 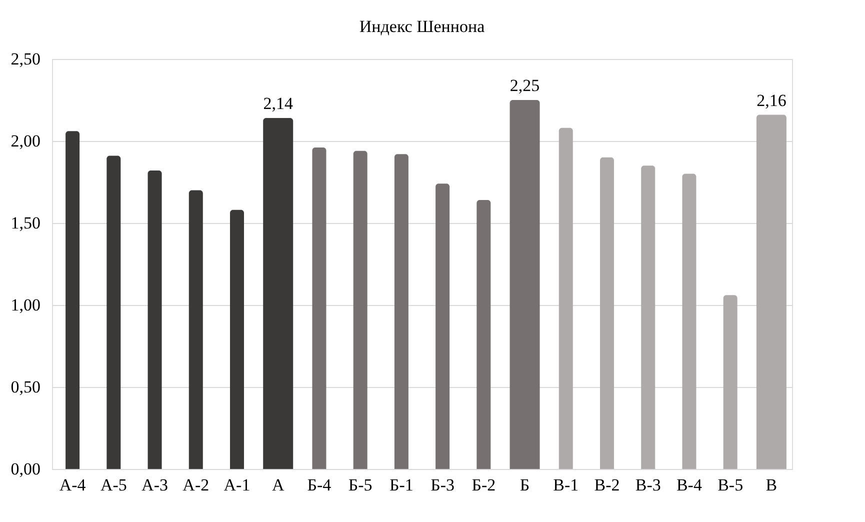 What do you see at coordinates (196, 485) in the screenshot?
I see `x-tick-label: А-2` at bounding box center [196, 485].